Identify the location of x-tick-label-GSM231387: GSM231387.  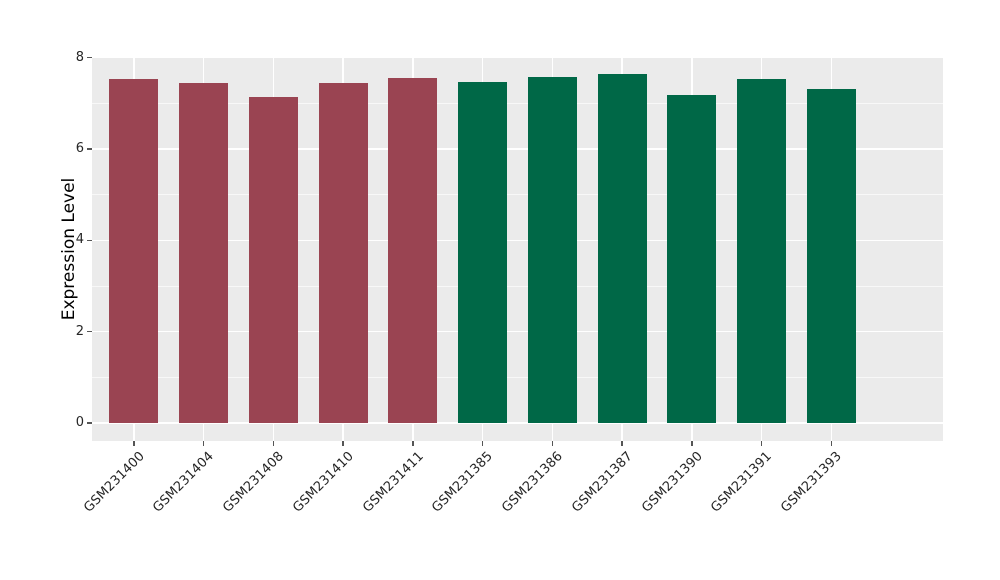
(602, 482).